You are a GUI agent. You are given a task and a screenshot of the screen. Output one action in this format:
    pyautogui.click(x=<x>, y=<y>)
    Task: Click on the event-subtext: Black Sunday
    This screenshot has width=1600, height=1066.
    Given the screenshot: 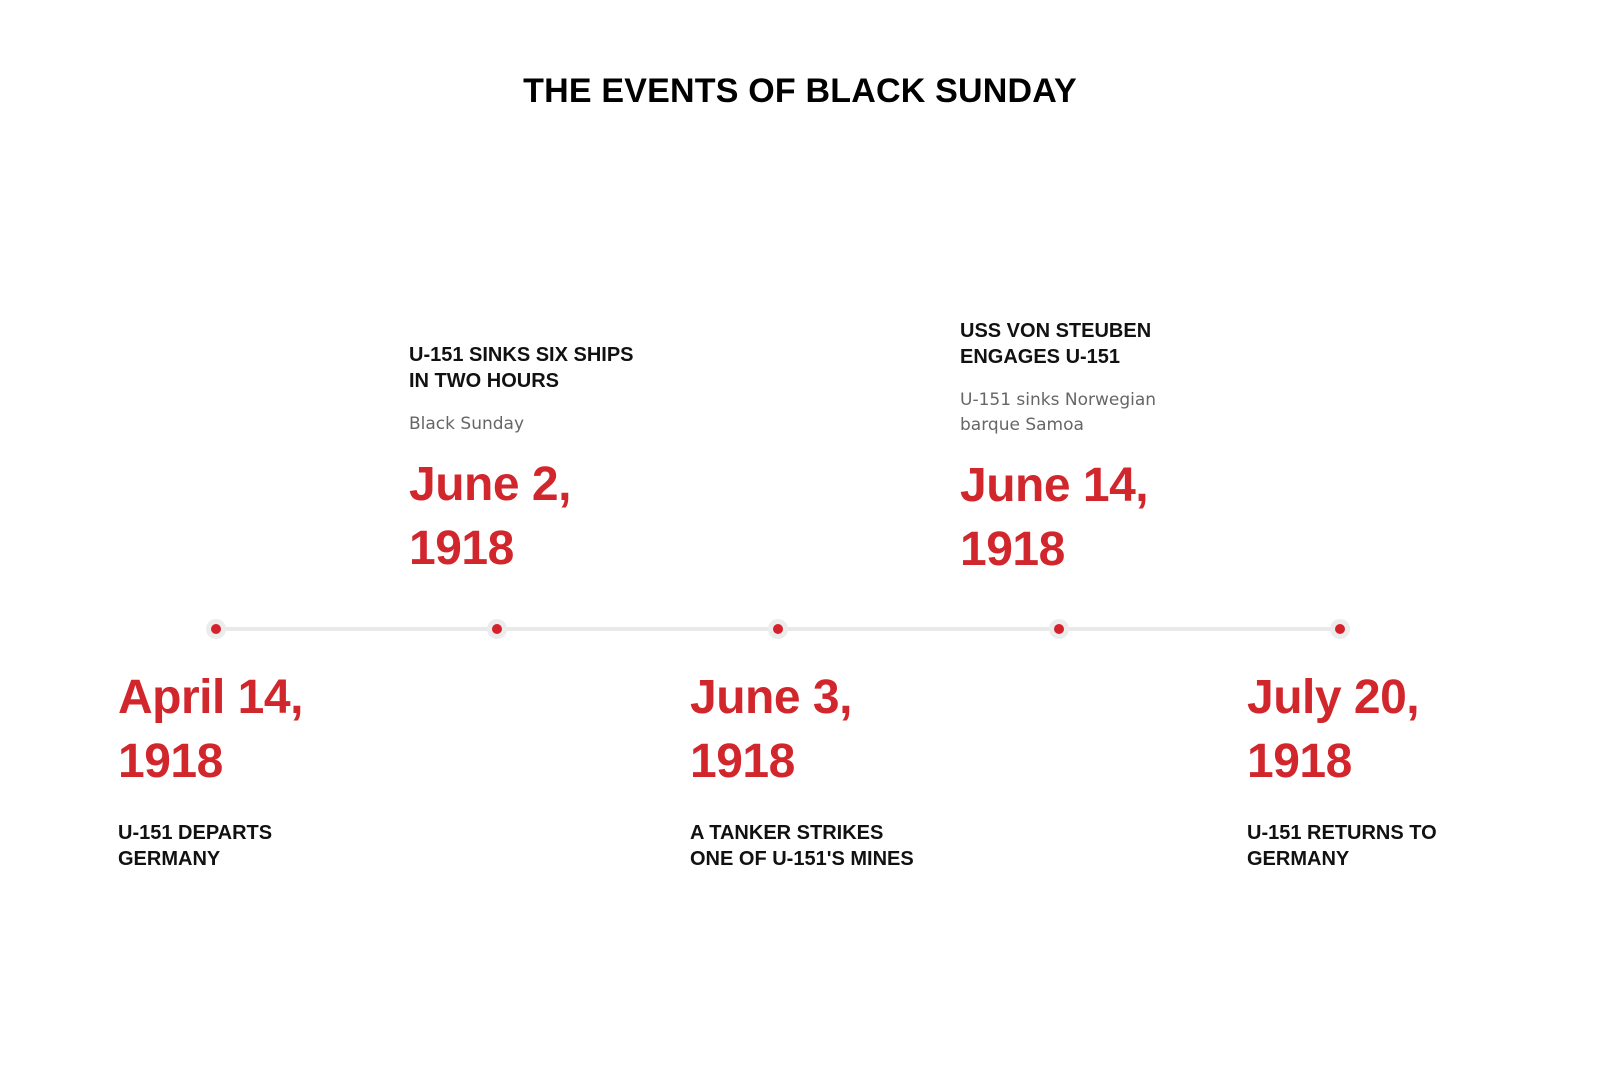 What is the action you would take?
    pyautogui.click(x=521, y=424)
    